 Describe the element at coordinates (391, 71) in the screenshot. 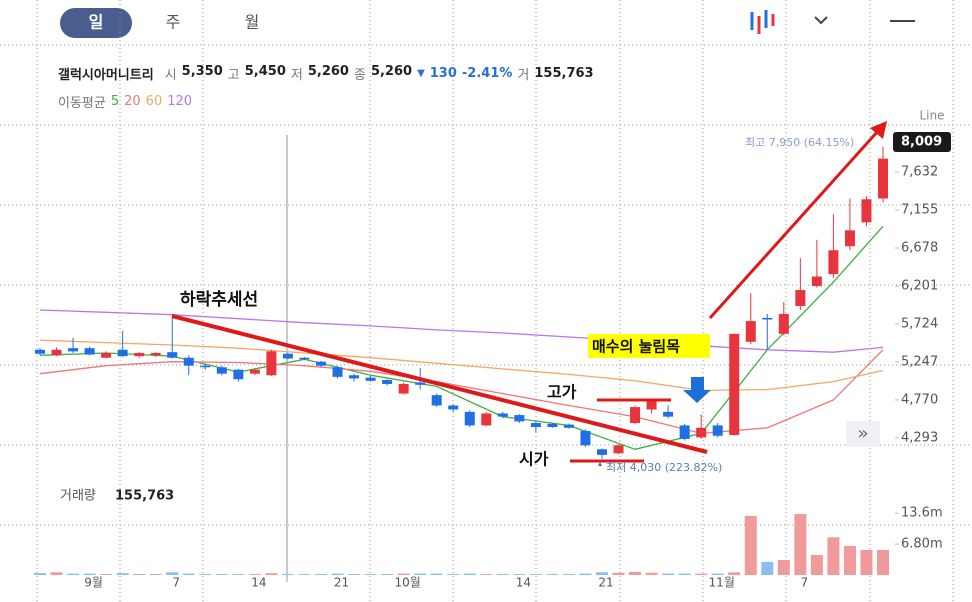

I see `quote-value: 5,260` at that location.